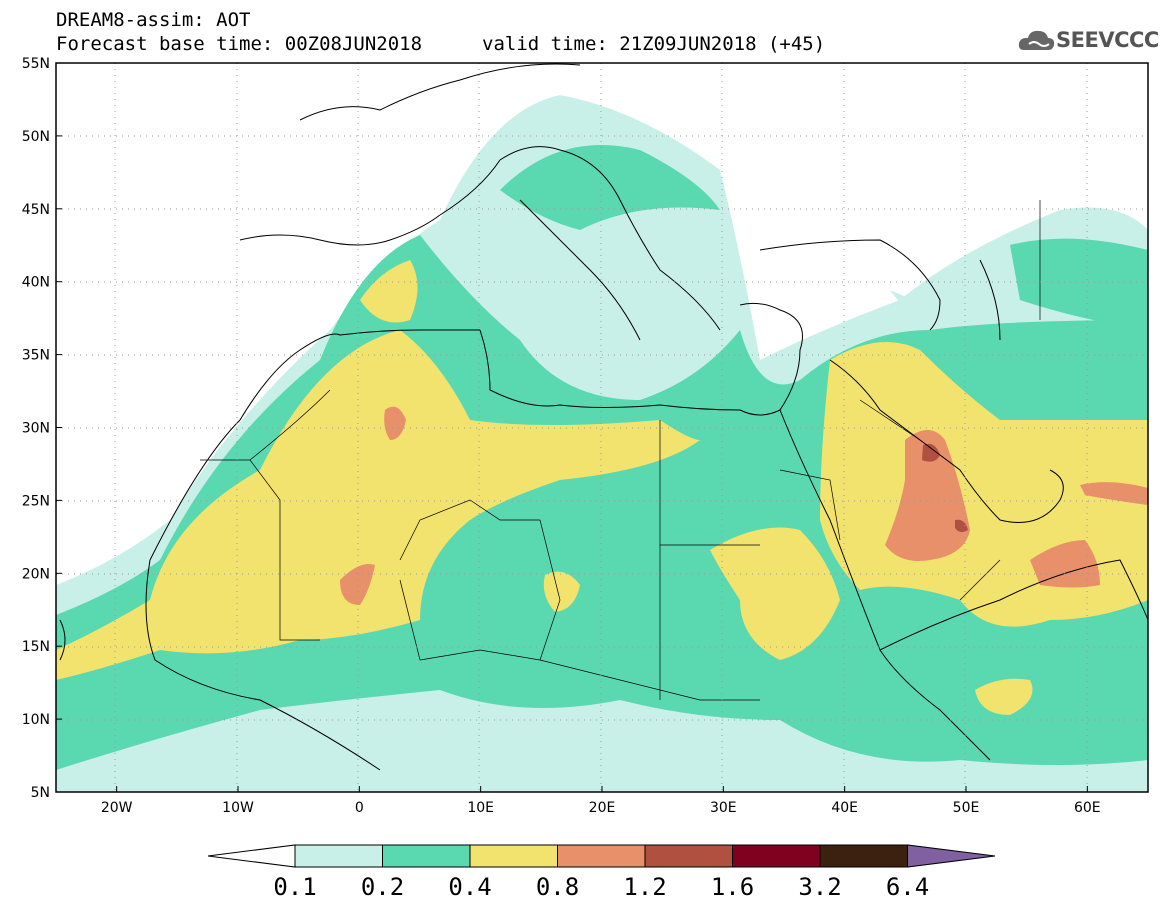  Describe the element at coordinates (480, 808) in the screenshot. I see `lon-tick-label: 10E` at that location.